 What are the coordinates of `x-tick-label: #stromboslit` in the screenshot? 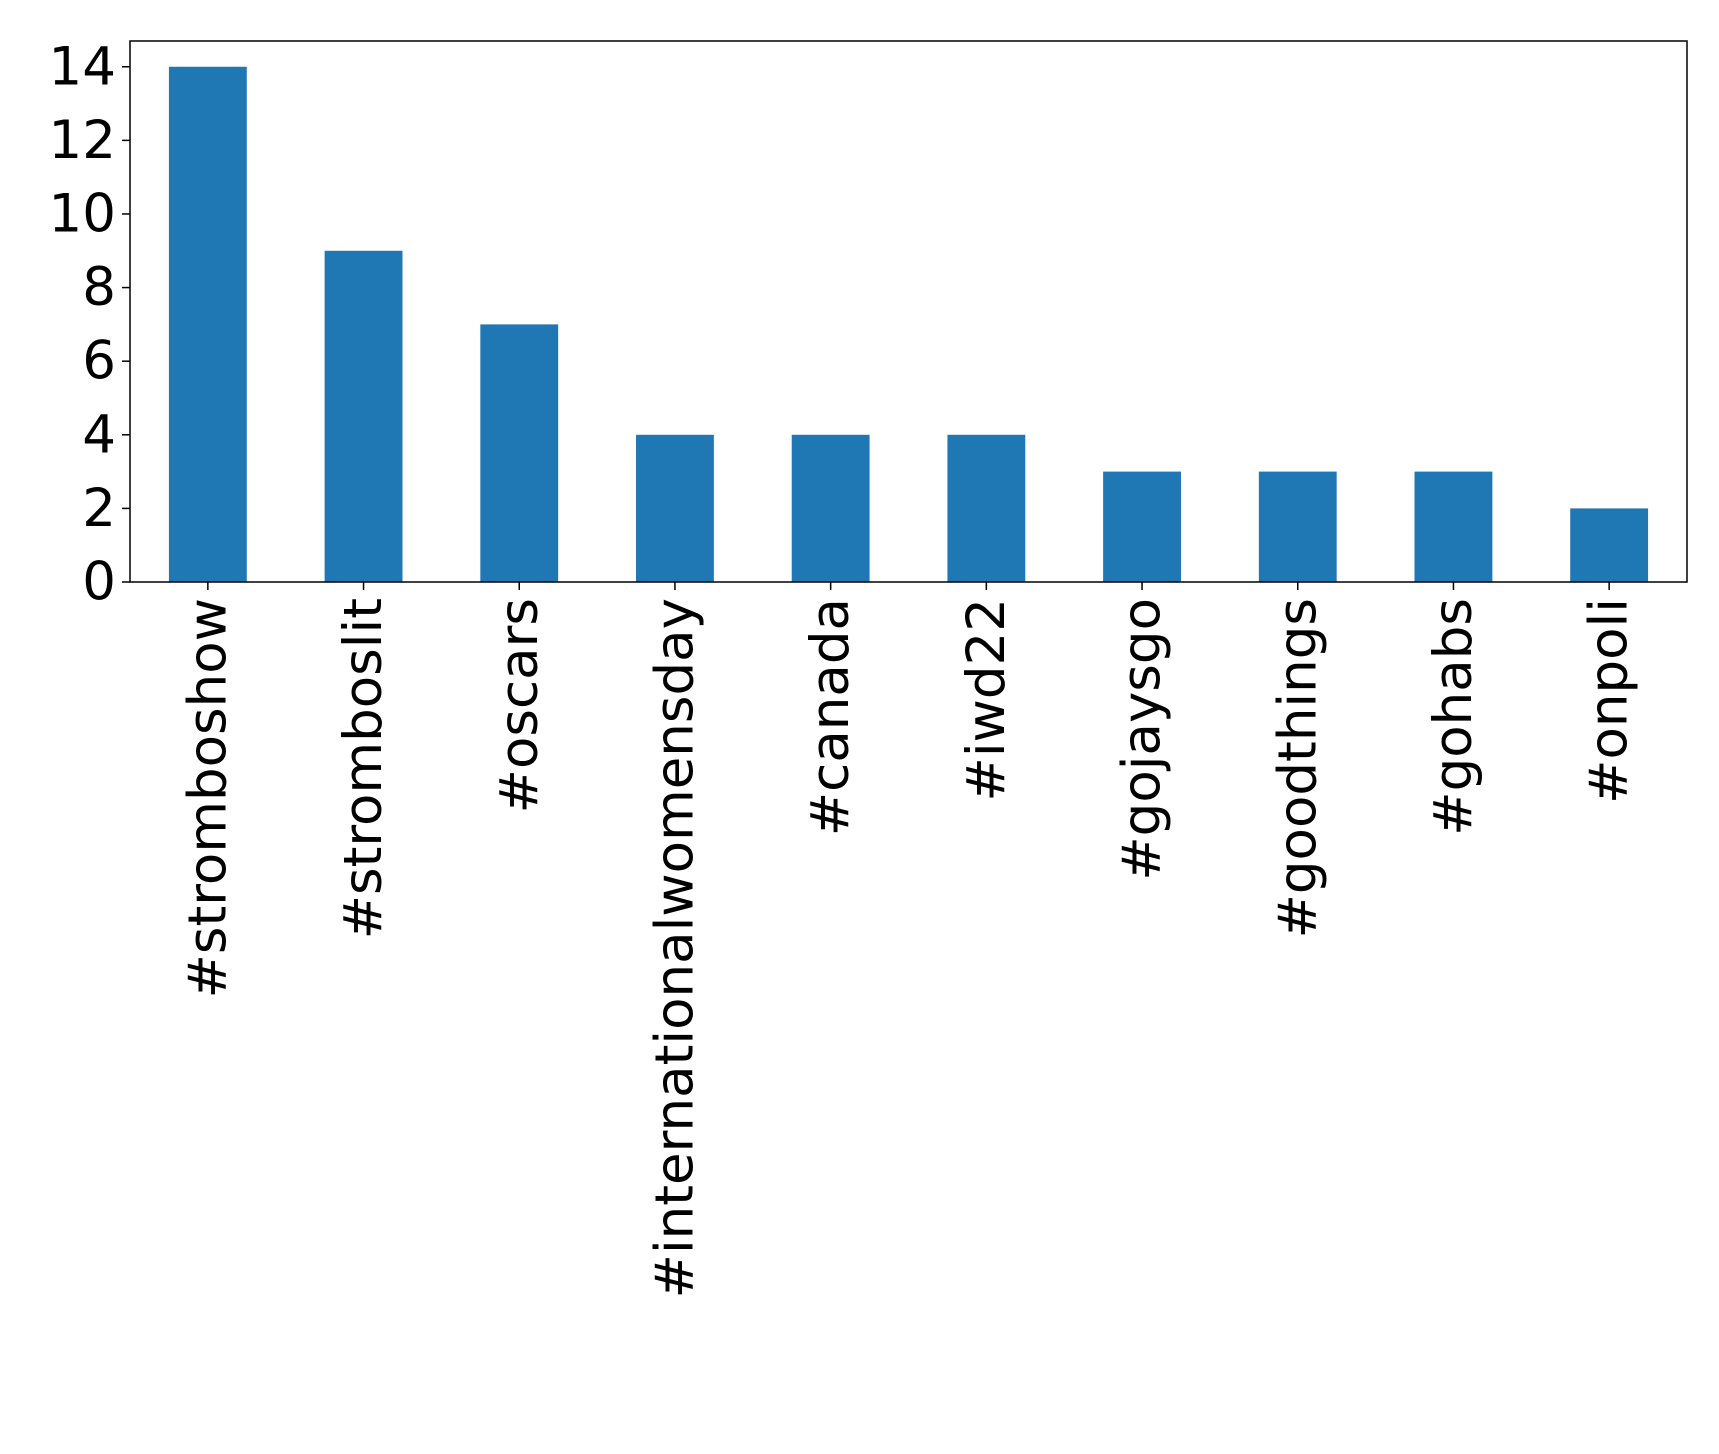 It's located at (363, 768).